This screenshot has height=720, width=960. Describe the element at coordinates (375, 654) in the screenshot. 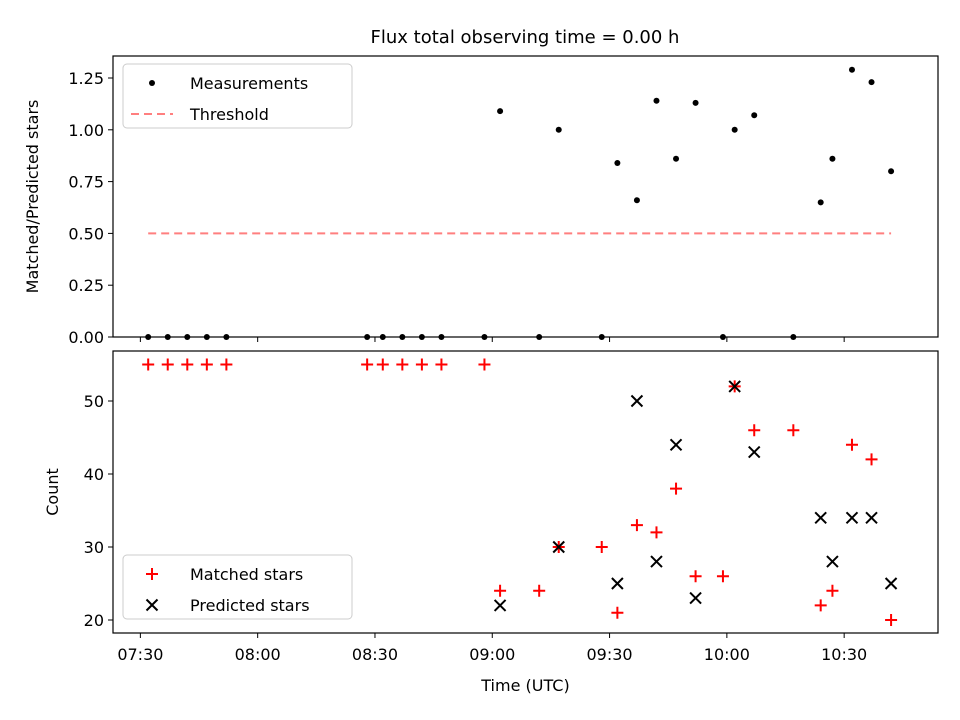

I see `x-tick-label: 08:30` at that location.